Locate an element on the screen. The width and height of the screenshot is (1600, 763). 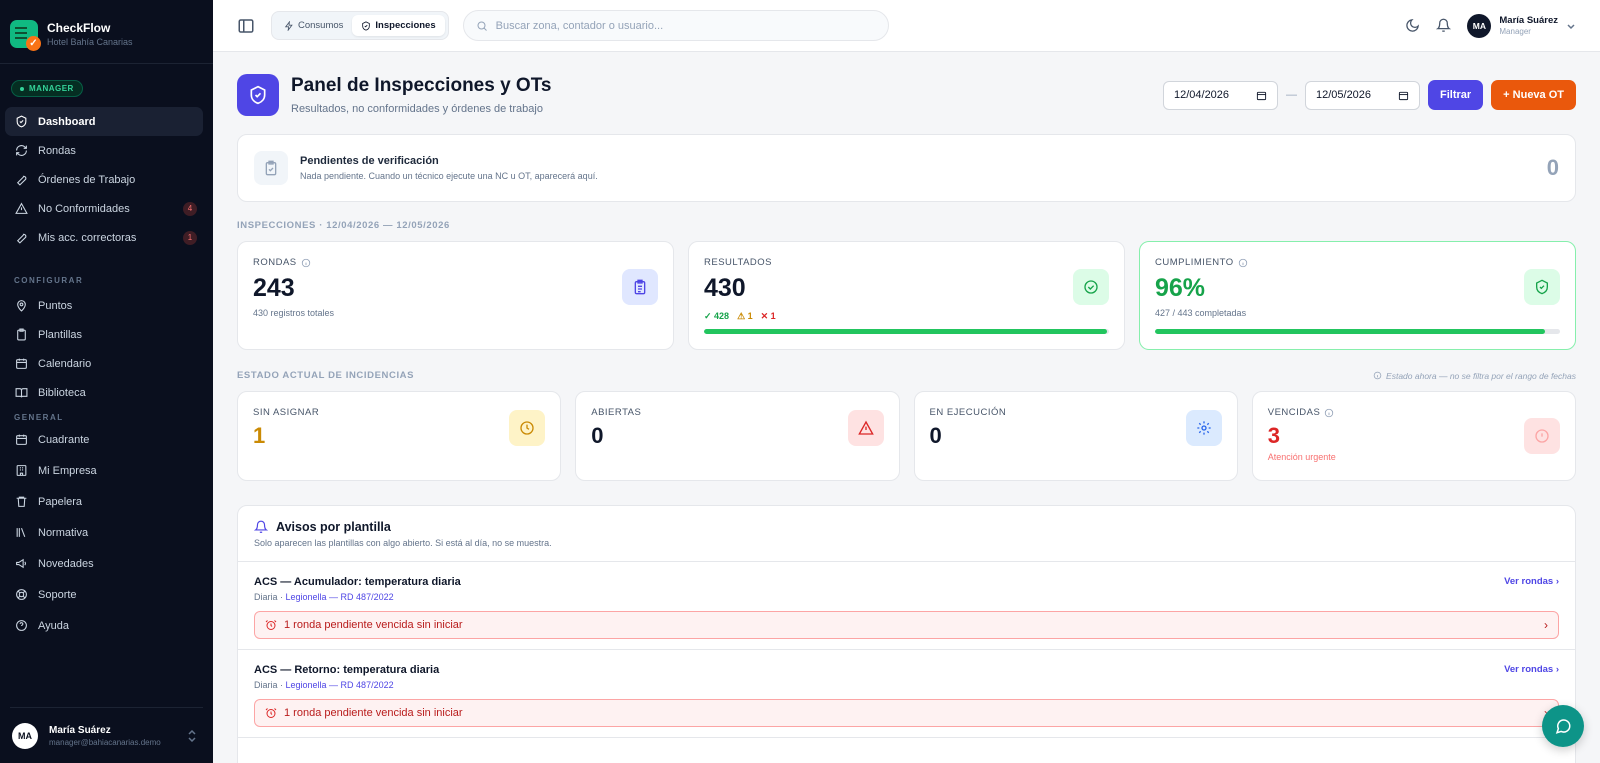
compliance-progress-bar is located at coordinates (1357, 331).